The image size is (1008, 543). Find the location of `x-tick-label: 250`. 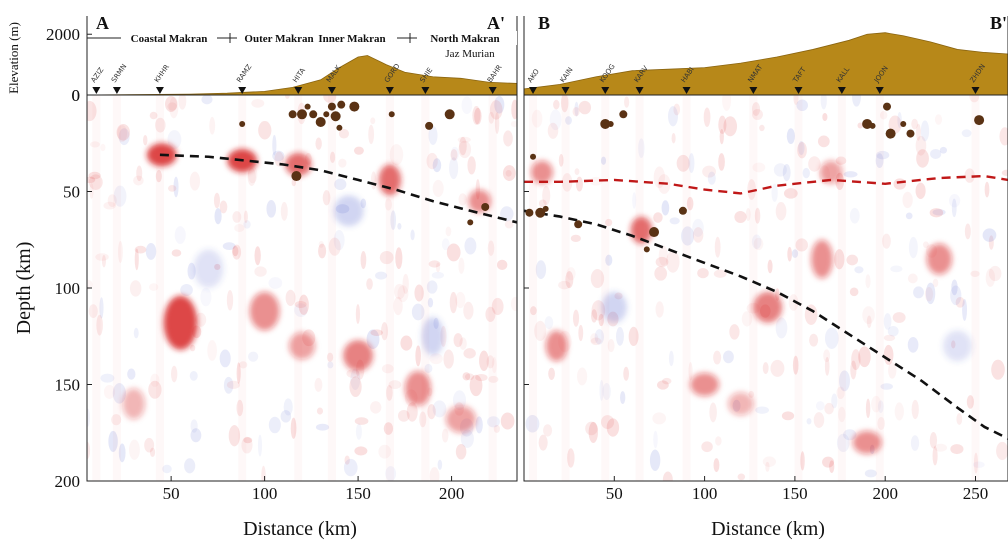

x-tick-label: 250 is located at coordinates (976, 493).